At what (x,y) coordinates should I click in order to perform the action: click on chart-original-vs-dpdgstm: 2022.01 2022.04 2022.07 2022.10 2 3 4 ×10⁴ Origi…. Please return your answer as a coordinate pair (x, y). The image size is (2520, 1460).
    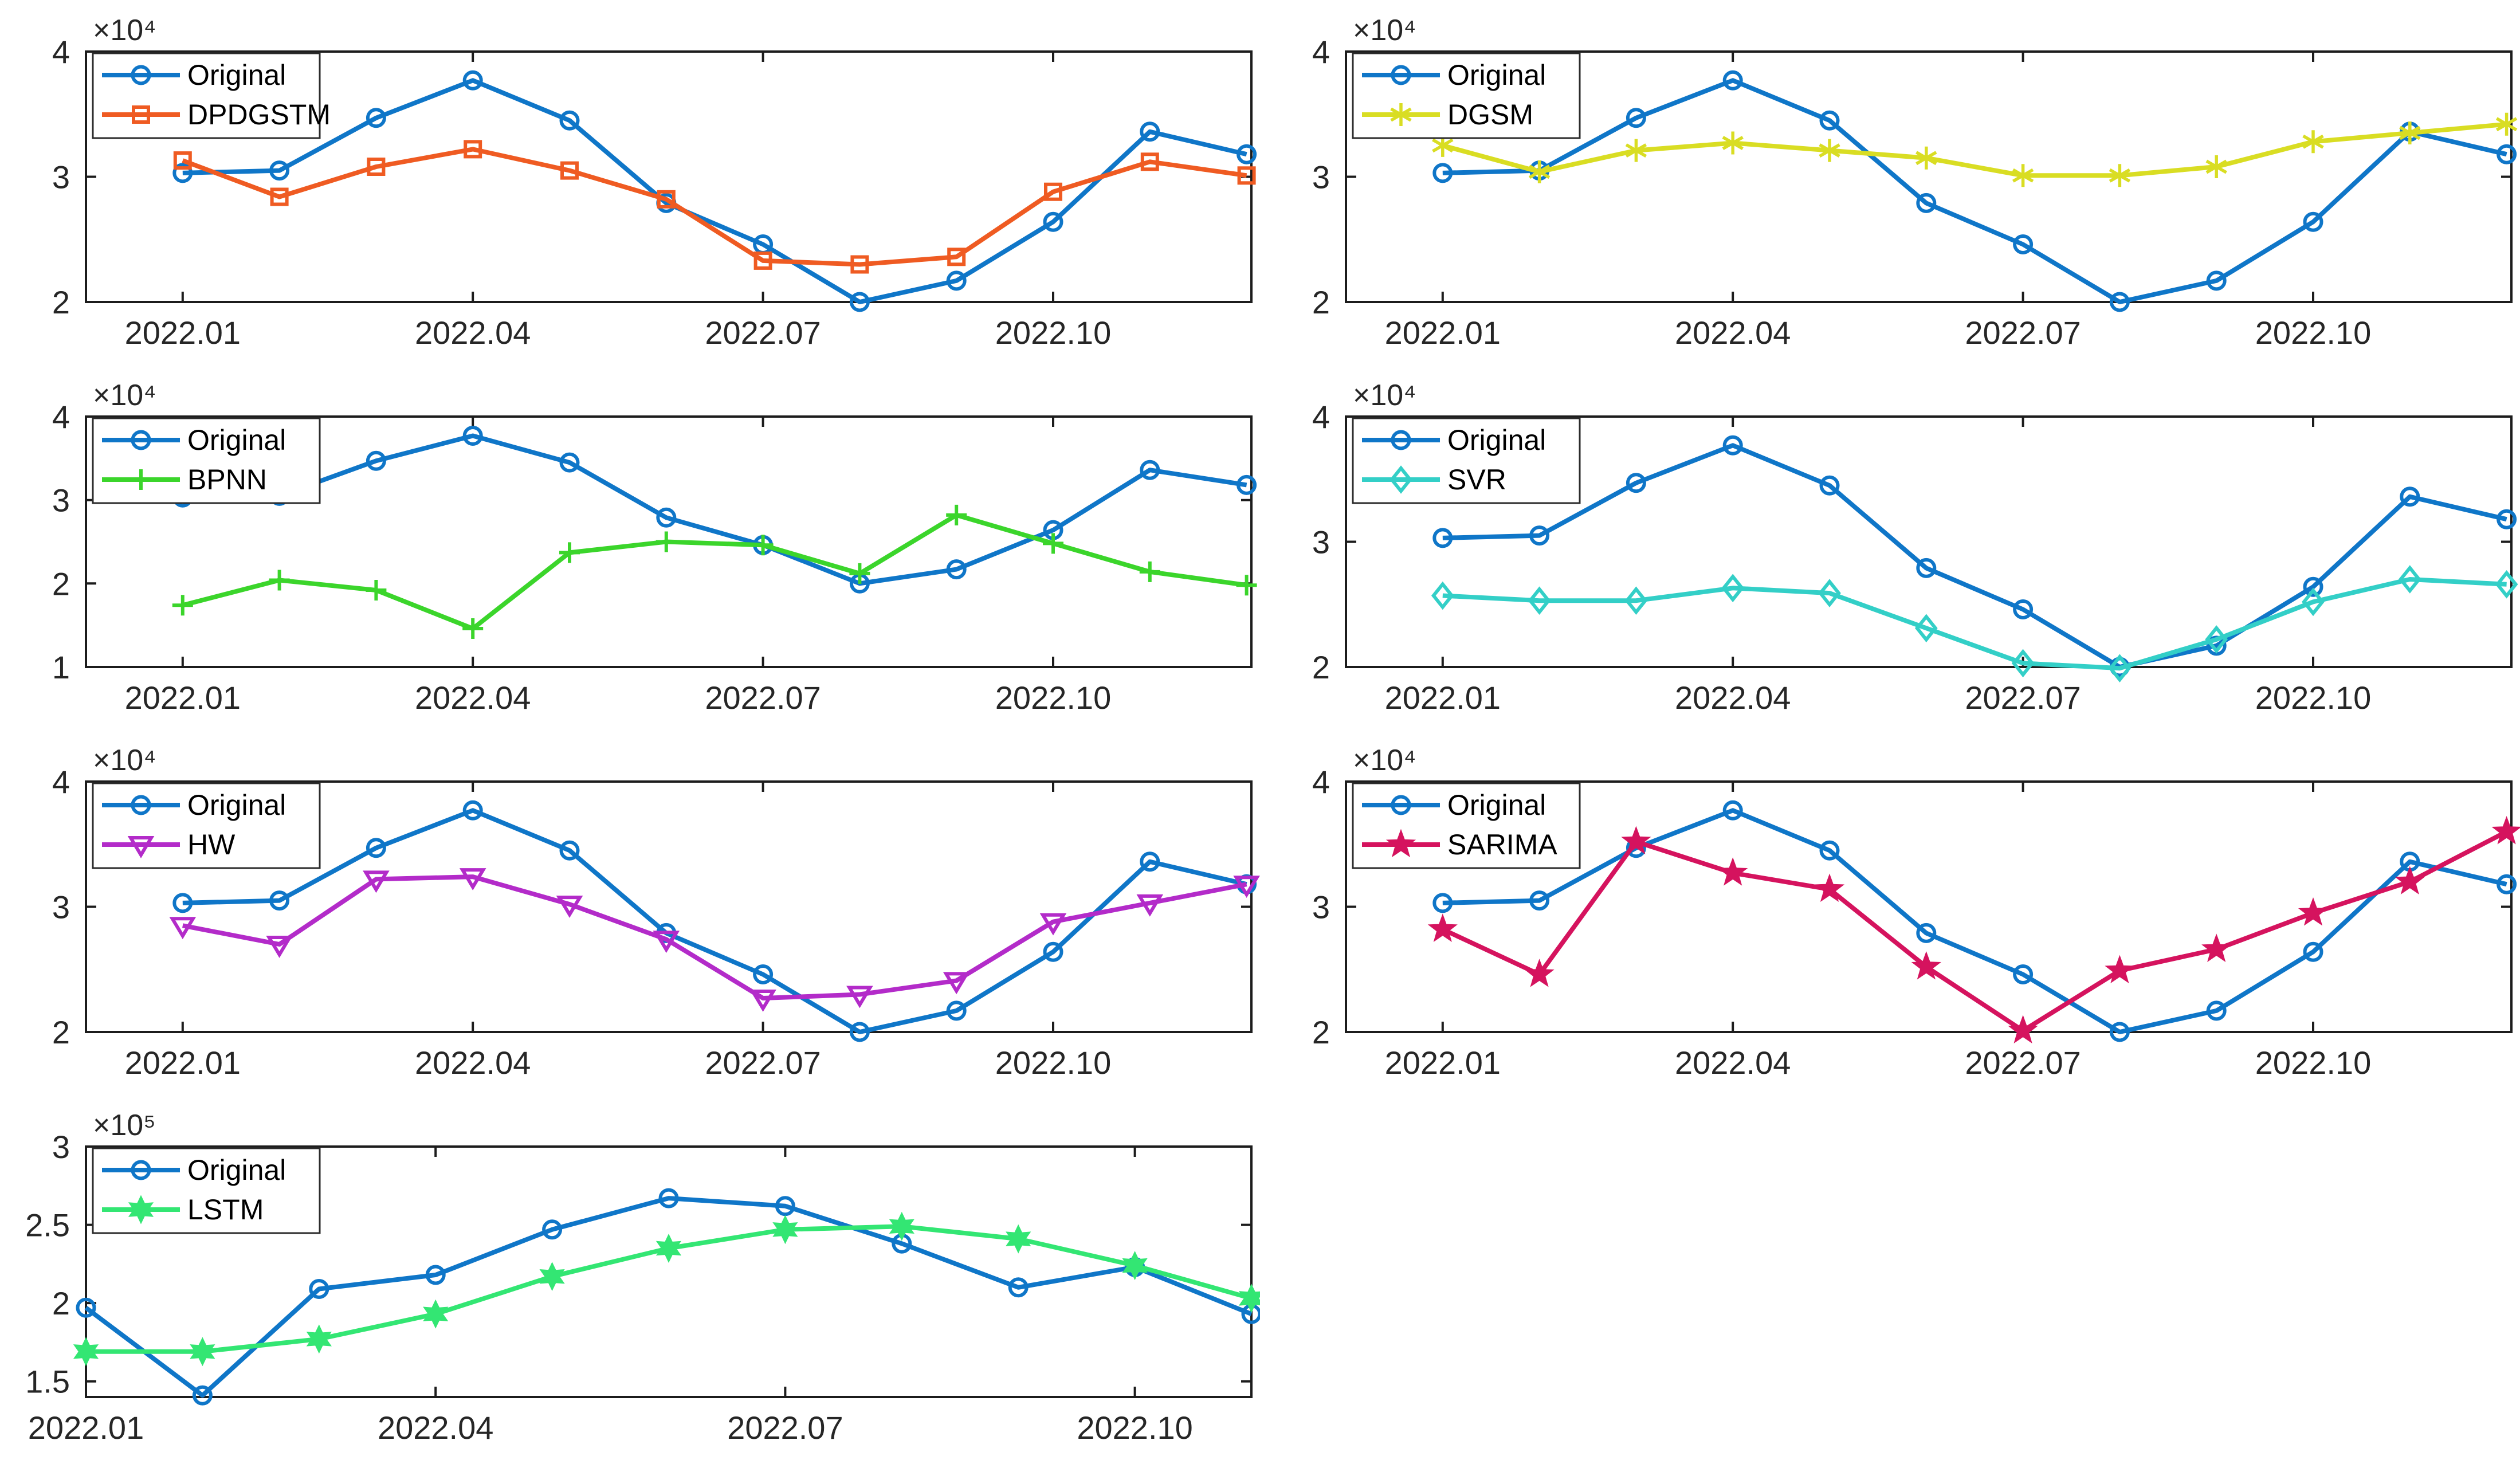
    Looking at the image, I should click on (630, 182).